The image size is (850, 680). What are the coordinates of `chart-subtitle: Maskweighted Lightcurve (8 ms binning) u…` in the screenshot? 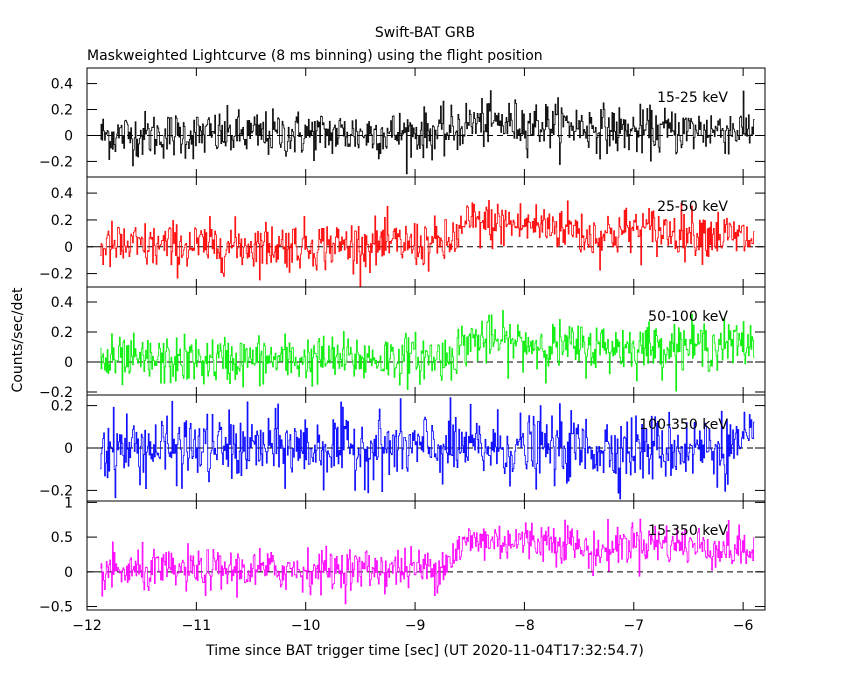 It's located at (315, 56).